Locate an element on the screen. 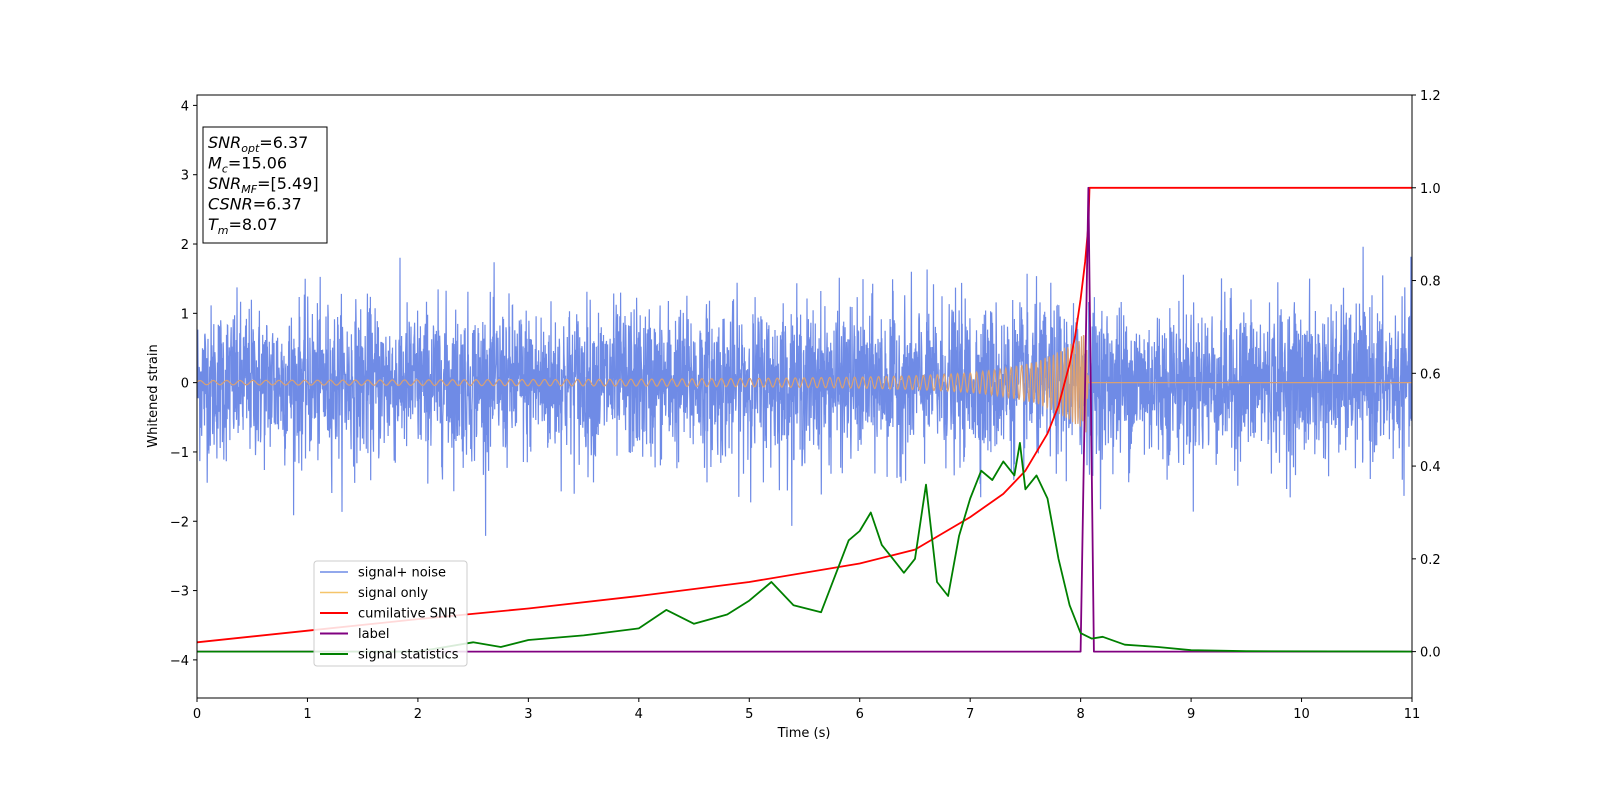 Image resolution: width=1600 pixels, height=800 pixels. annotation-line: SNRMF=[5.49] is located at coordinates (263, 185).